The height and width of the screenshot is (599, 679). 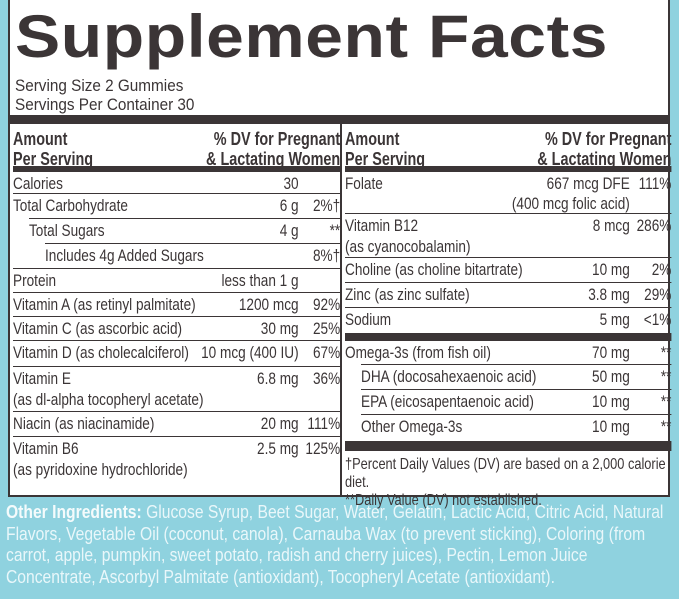 What do you see at coordinates (412, 426) in the screenshot?
I see `nutrient-name: Other Omega-3s` at bounding box center [412, 426].